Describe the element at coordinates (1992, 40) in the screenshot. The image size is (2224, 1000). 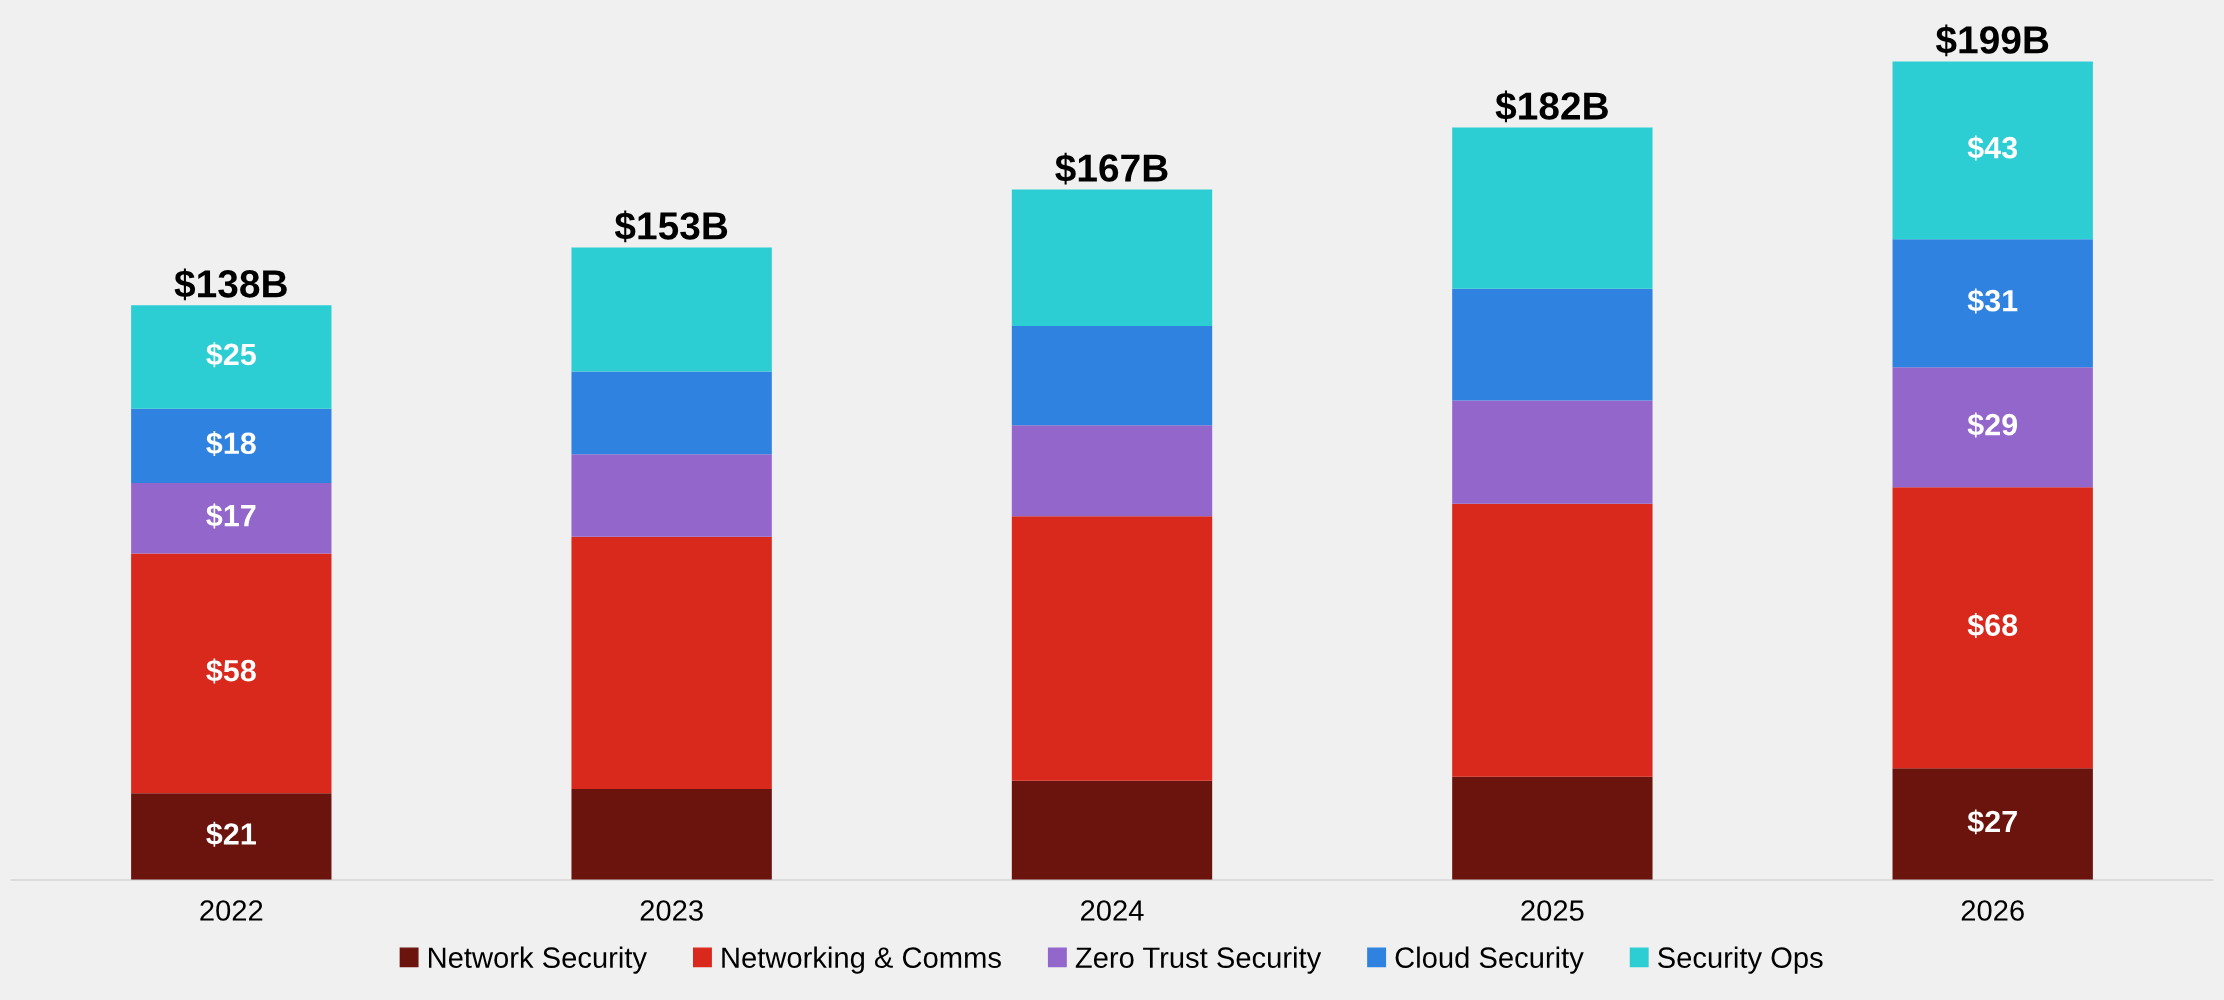
I see `total-label: $199B` at that location.